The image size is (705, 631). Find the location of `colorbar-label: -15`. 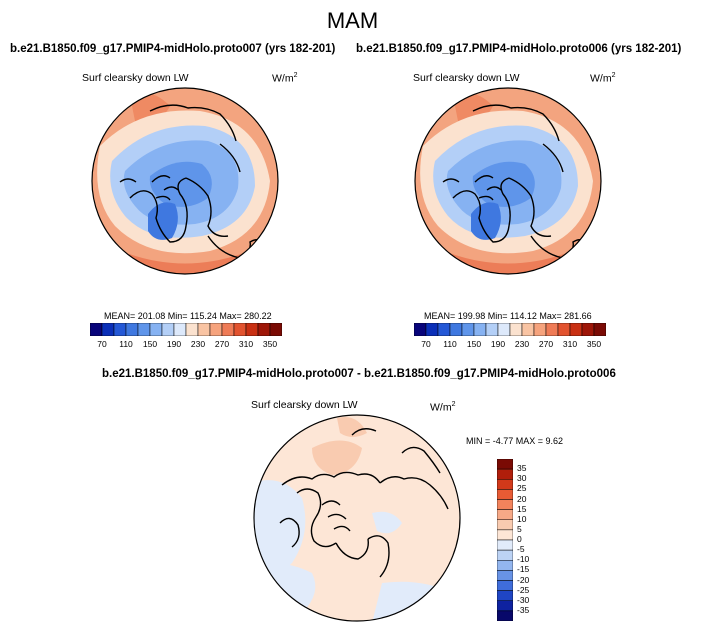

colorbar-label: -15 is located at coordinates (523, 569).